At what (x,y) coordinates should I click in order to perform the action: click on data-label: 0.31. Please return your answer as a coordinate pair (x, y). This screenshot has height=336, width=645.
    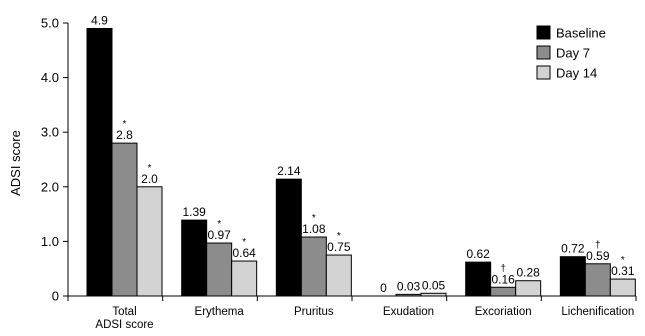
    Looking at the image, I should click on (623, 271).